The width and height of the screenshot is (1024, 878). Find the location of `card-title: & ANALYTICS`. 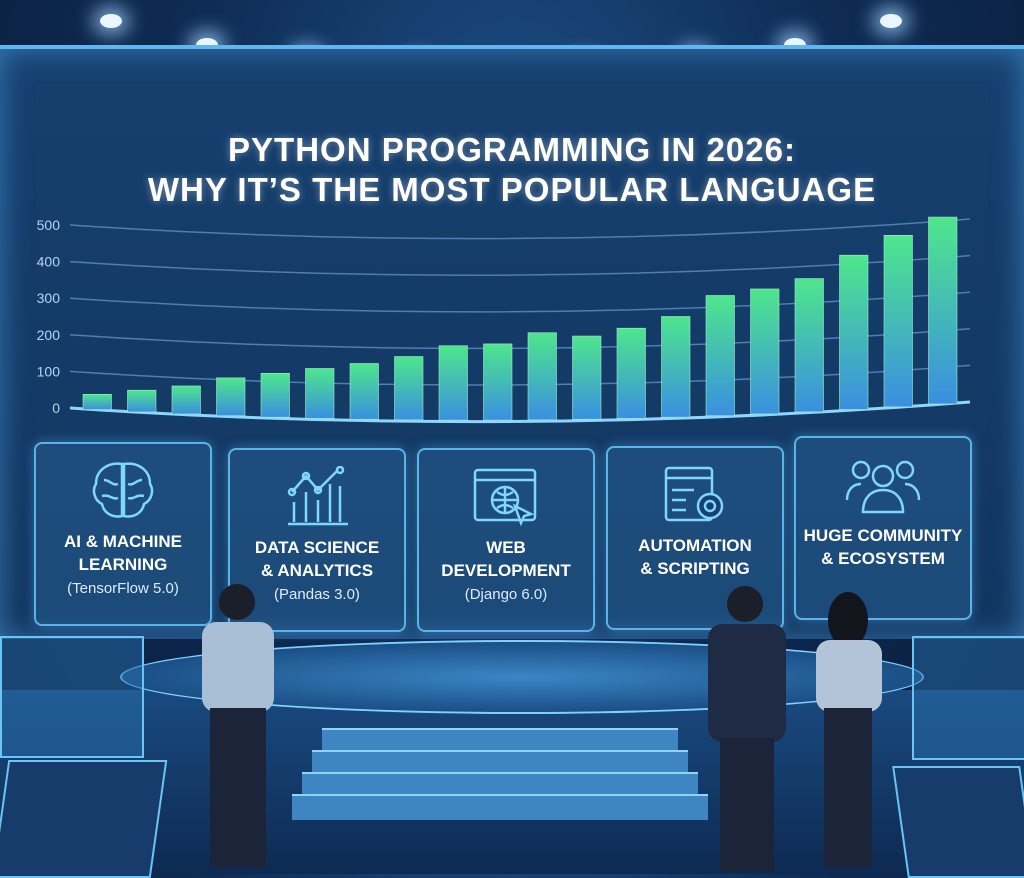

card-title: & ANALYTICS is located at coordinates (317, 570).